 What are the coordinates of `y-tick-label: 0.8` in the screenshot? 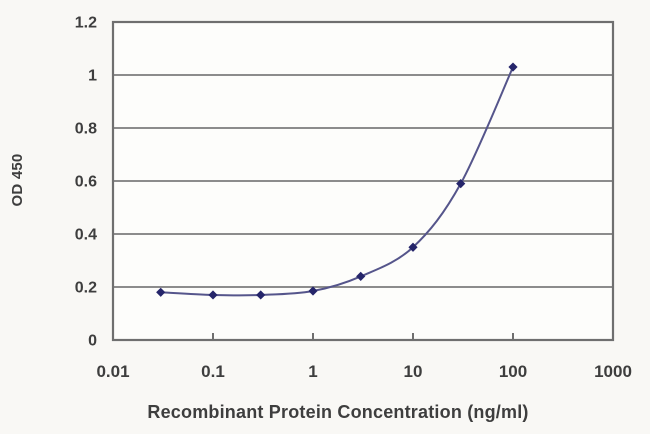 It's located at (86, 129).